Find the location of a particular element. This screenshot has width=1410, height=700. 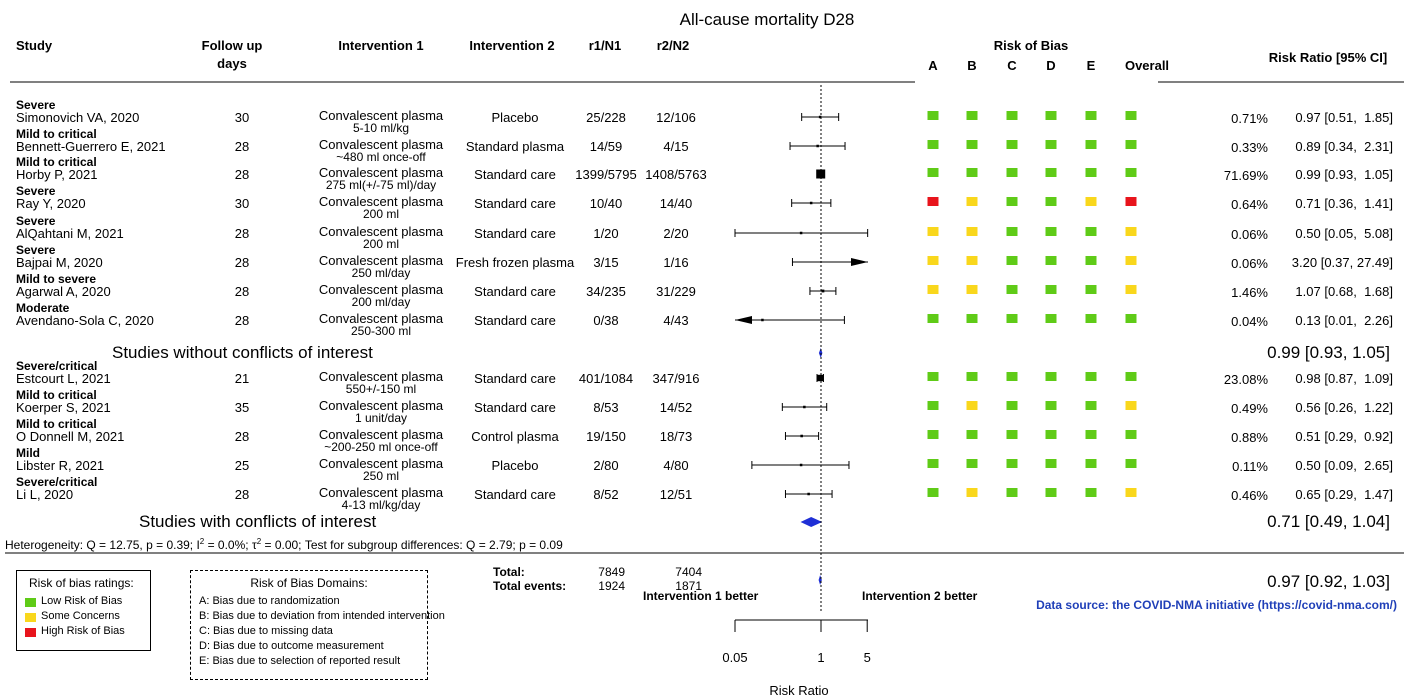

overall-diamond is located at coordinates (820, 580).